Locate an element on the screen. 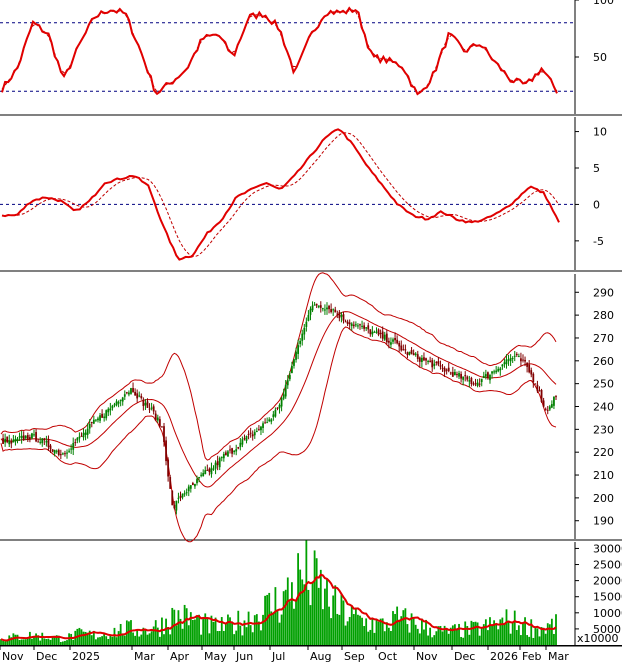 This screenshot has height=662, width=622. x-tick-label: 2026 is located at coordinates (504, 656).